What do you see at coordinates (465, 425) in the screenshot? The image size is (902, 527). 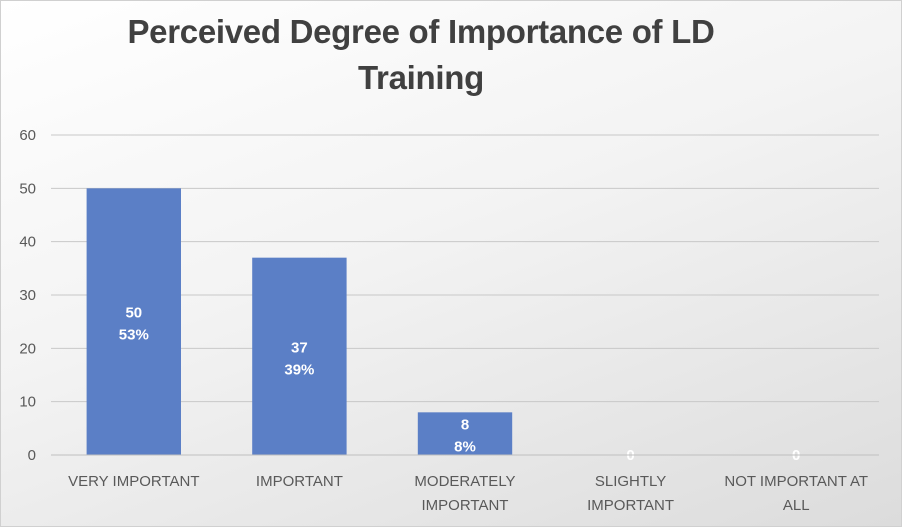 I see `data-label-value: 8` at bounding box center [465, 425].